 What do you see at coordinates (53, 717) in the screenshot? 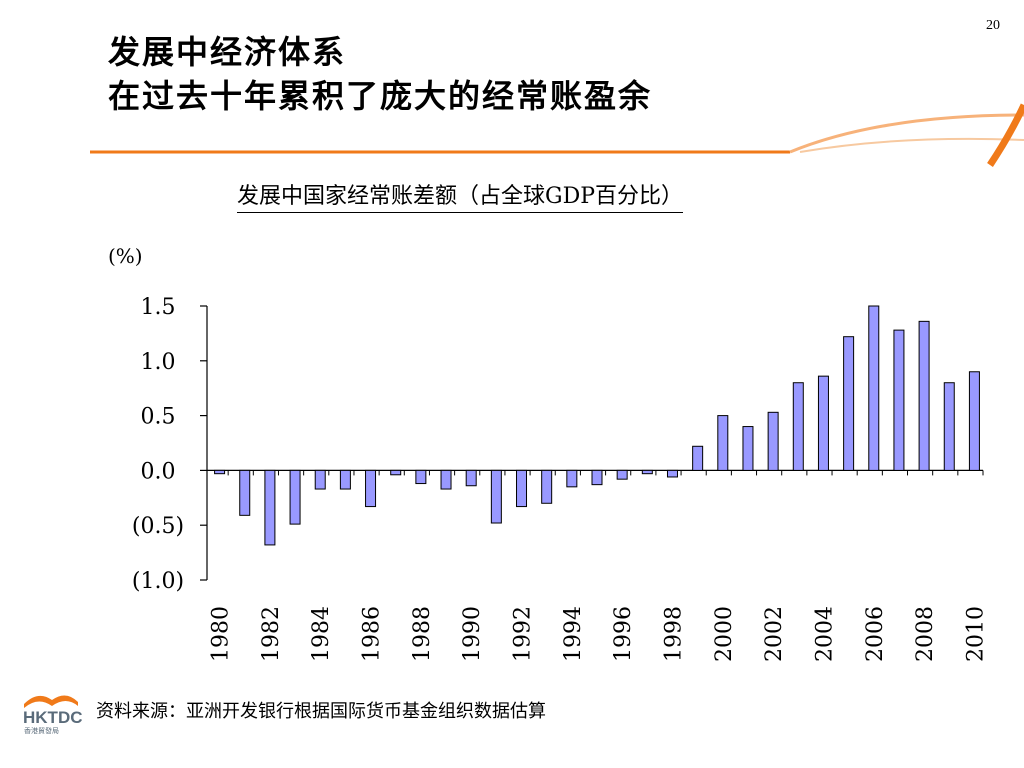
I see `logo-text: HKTDC` at bounding box center [53, 717].